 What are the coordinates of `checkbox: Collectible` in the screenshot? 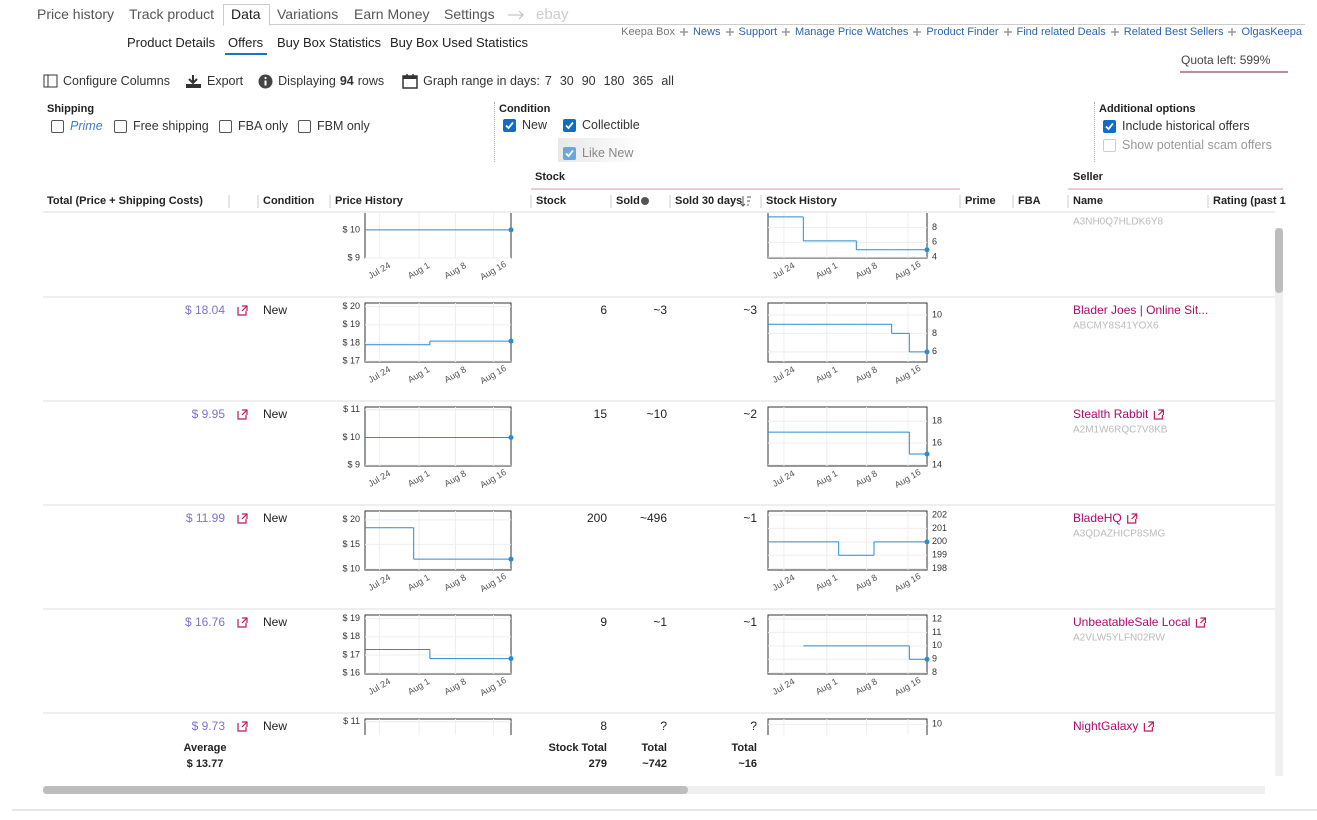 It's located at (601, 125).